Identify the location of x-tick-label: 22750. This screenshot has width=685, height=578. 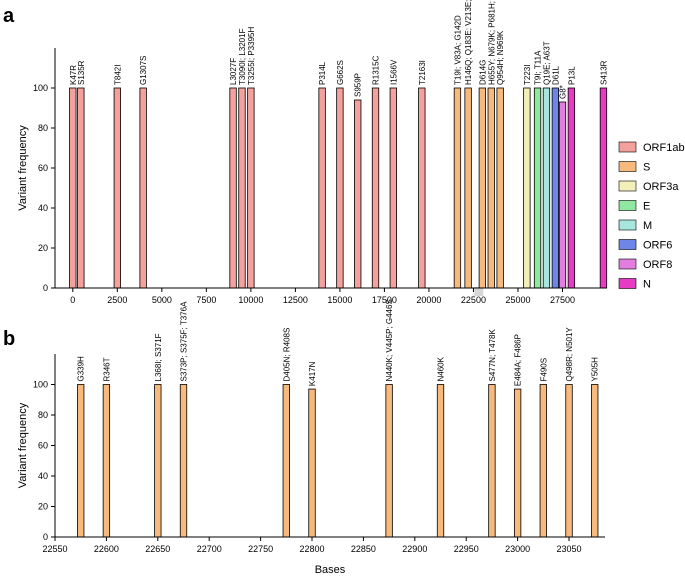
(260, 549).